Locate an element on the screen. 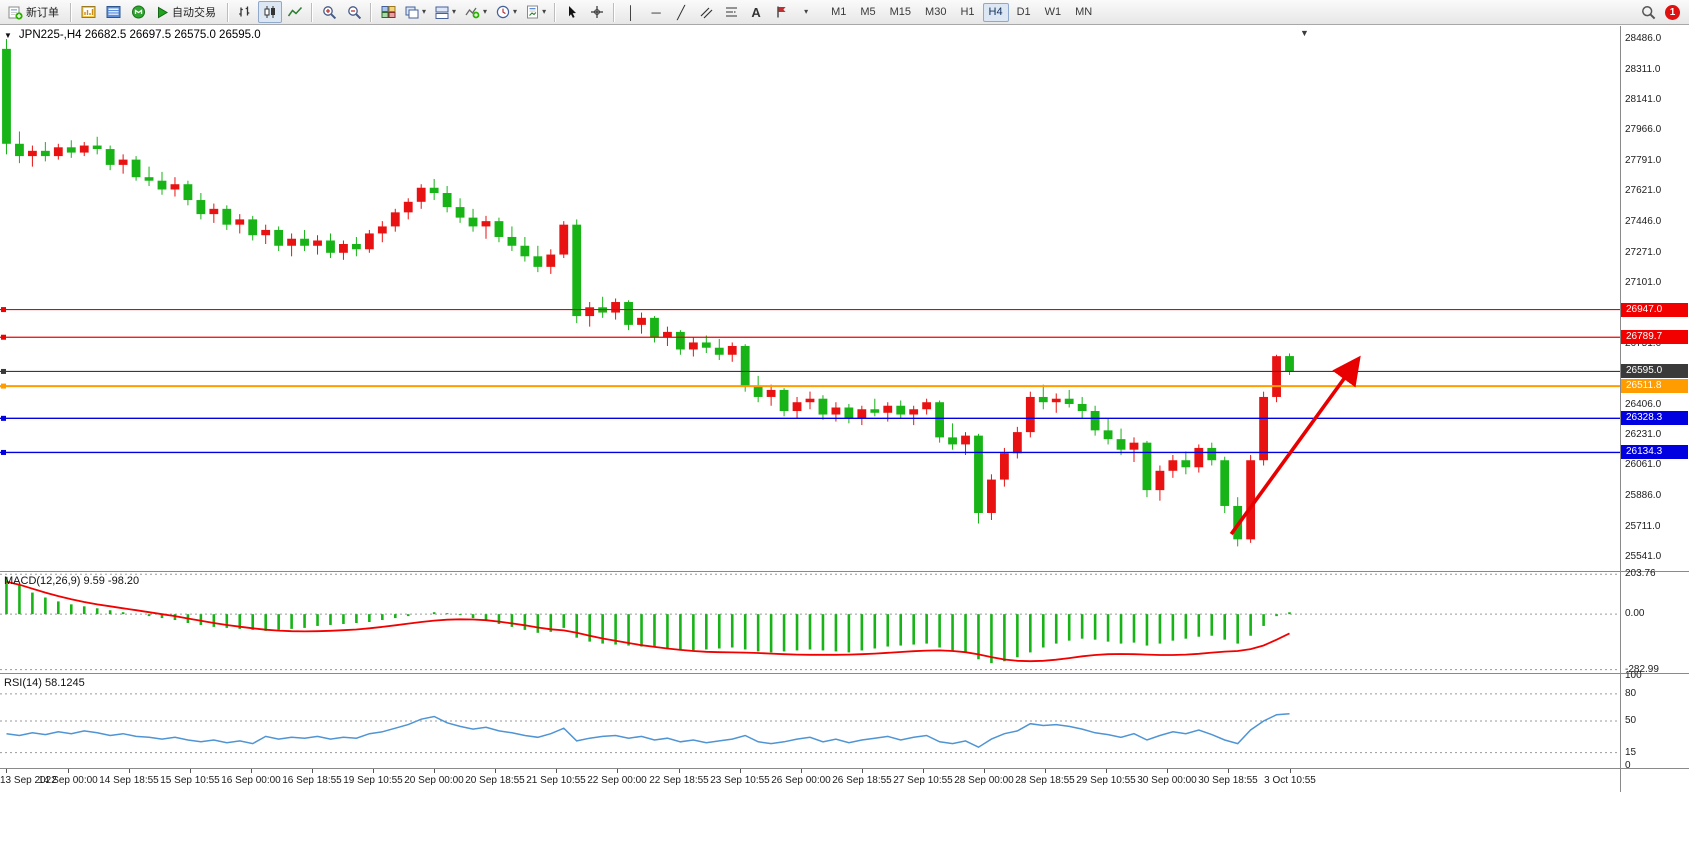 The width and height of the screenshot is (1689, 853). timeframe-mn: MN is located at coordinates (1083, 12).